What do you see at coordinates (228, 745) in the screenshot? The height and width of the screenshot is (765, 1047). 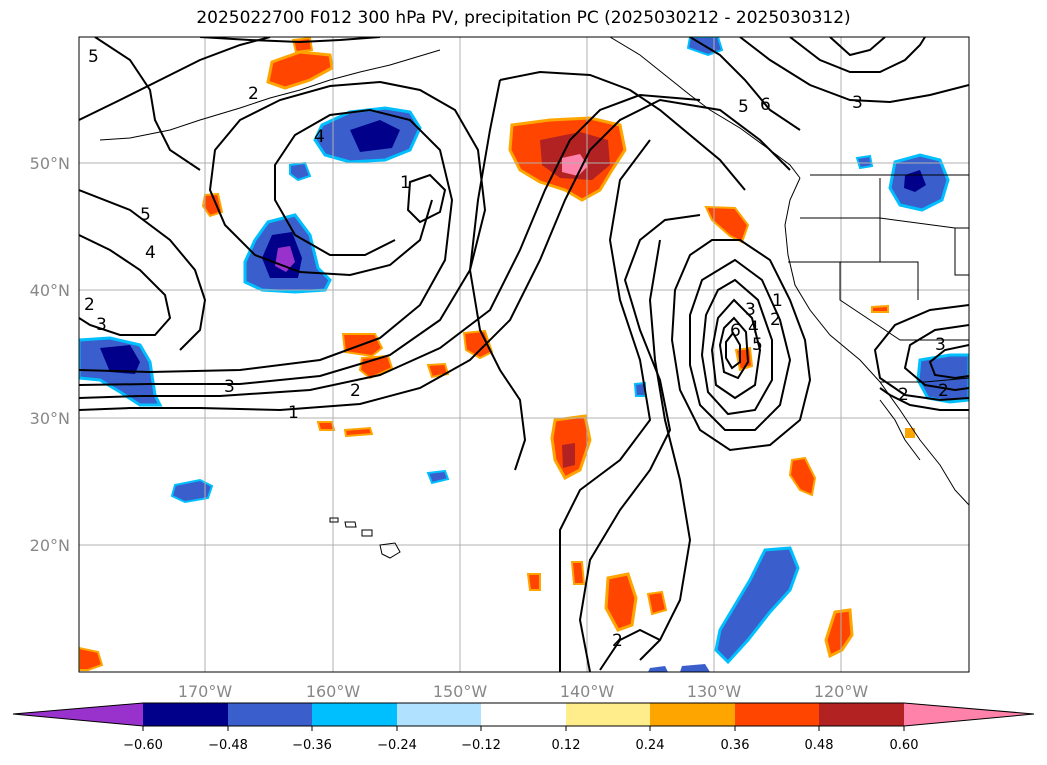 I see `colorbar-tick-label: −0.48` at bounding box center [228, 745].